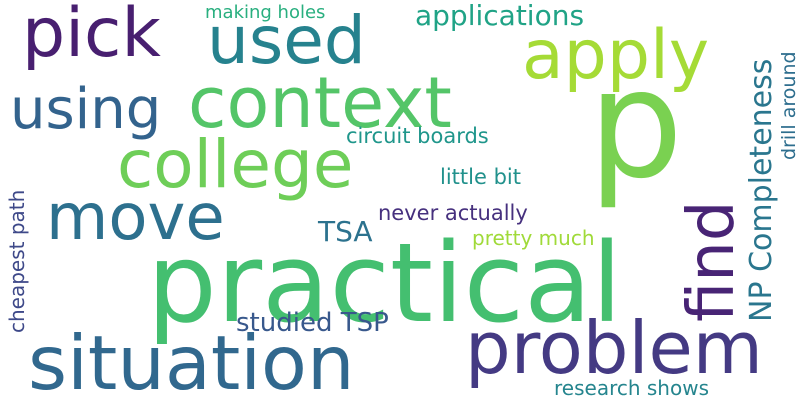 The image size is (800, 400). Describe the element at coordinates (345, 231) in the screenshot. I see `word-tsa: TSA` at that location.